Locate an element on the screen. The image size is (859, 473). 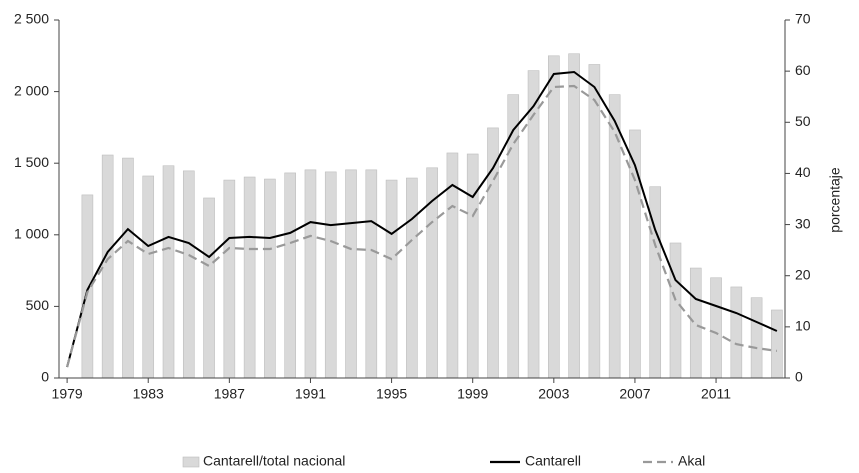
legend-label: Cantarell is located at coordinates (553, 461).